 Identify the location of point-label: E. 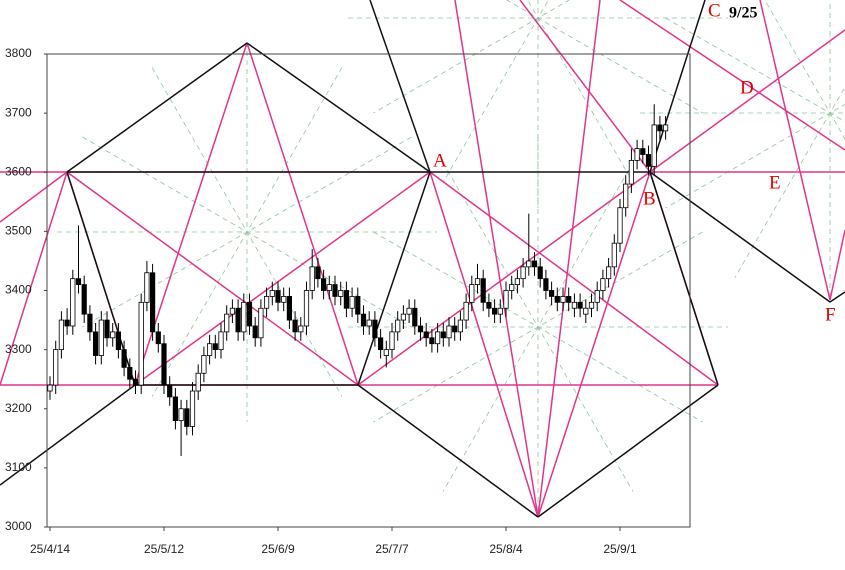
(775, 182).